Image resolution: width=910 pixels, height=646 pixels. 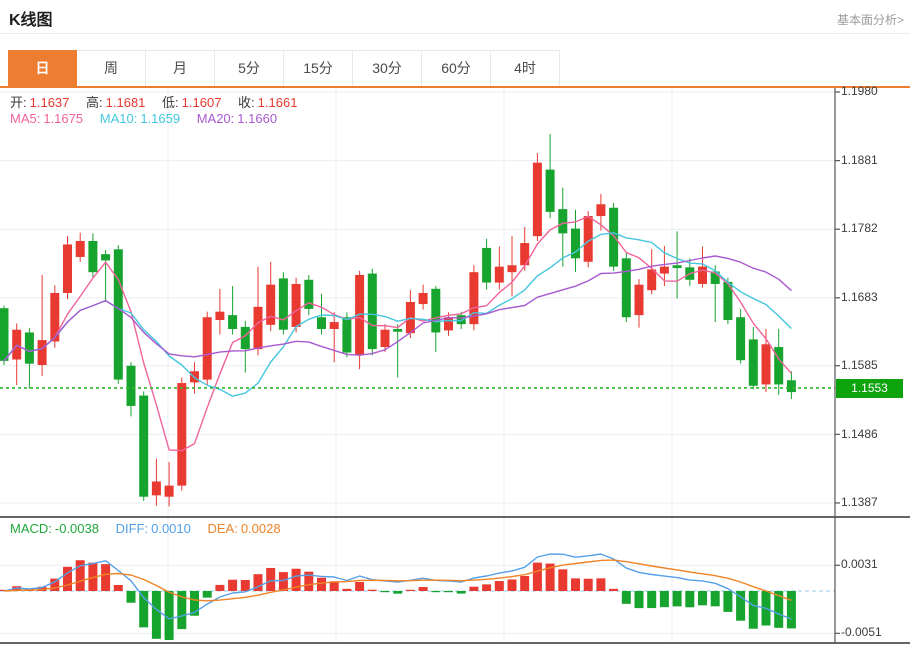 What do you see at coordinates (318, 68) in the screenshot?
I see `tab-15min: 15分` at bounding box center [318, 68].